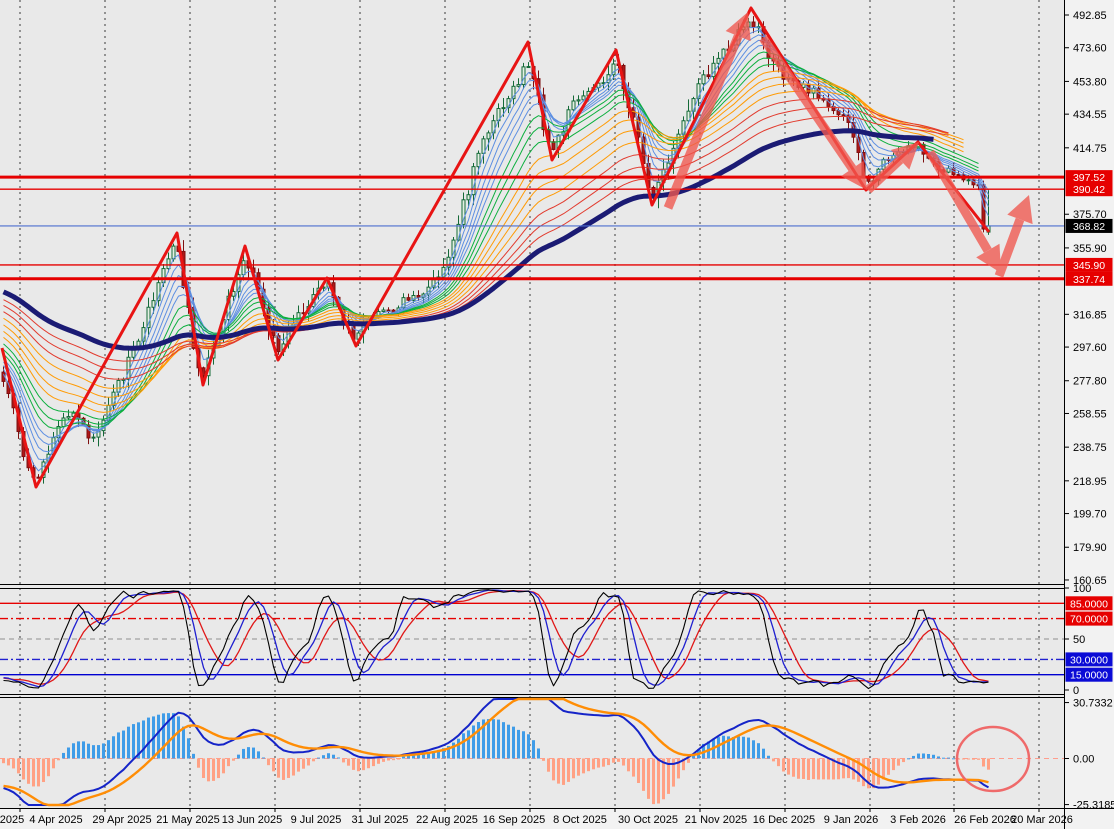  I want to click on price-tick-label: 434.55, so click(1090, 115).